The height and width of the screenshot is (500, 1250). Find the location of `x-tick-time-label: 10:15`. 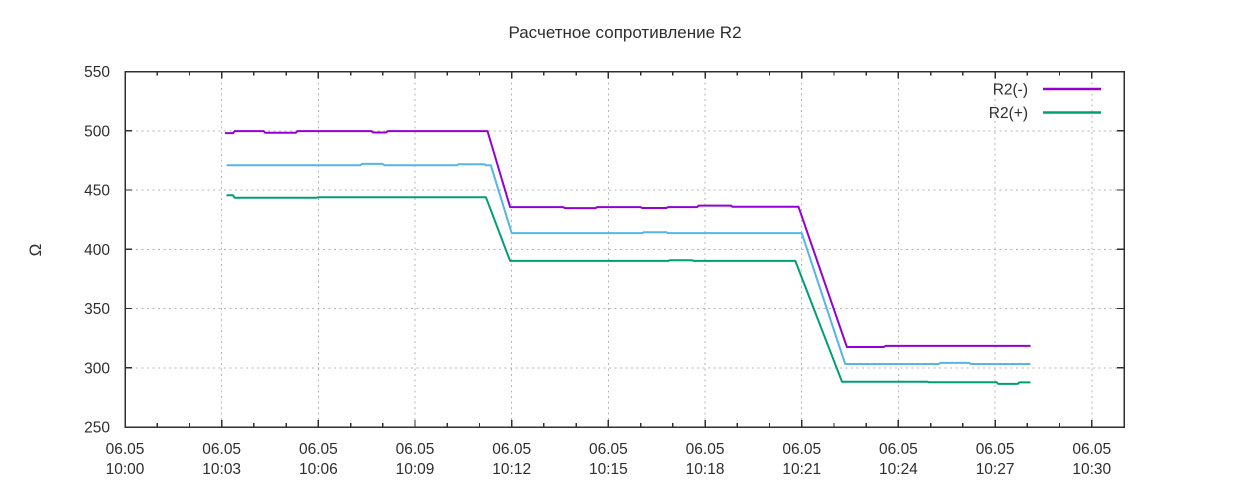

x-tick-time-label: 10:15 is located at coordinates (608, 469).